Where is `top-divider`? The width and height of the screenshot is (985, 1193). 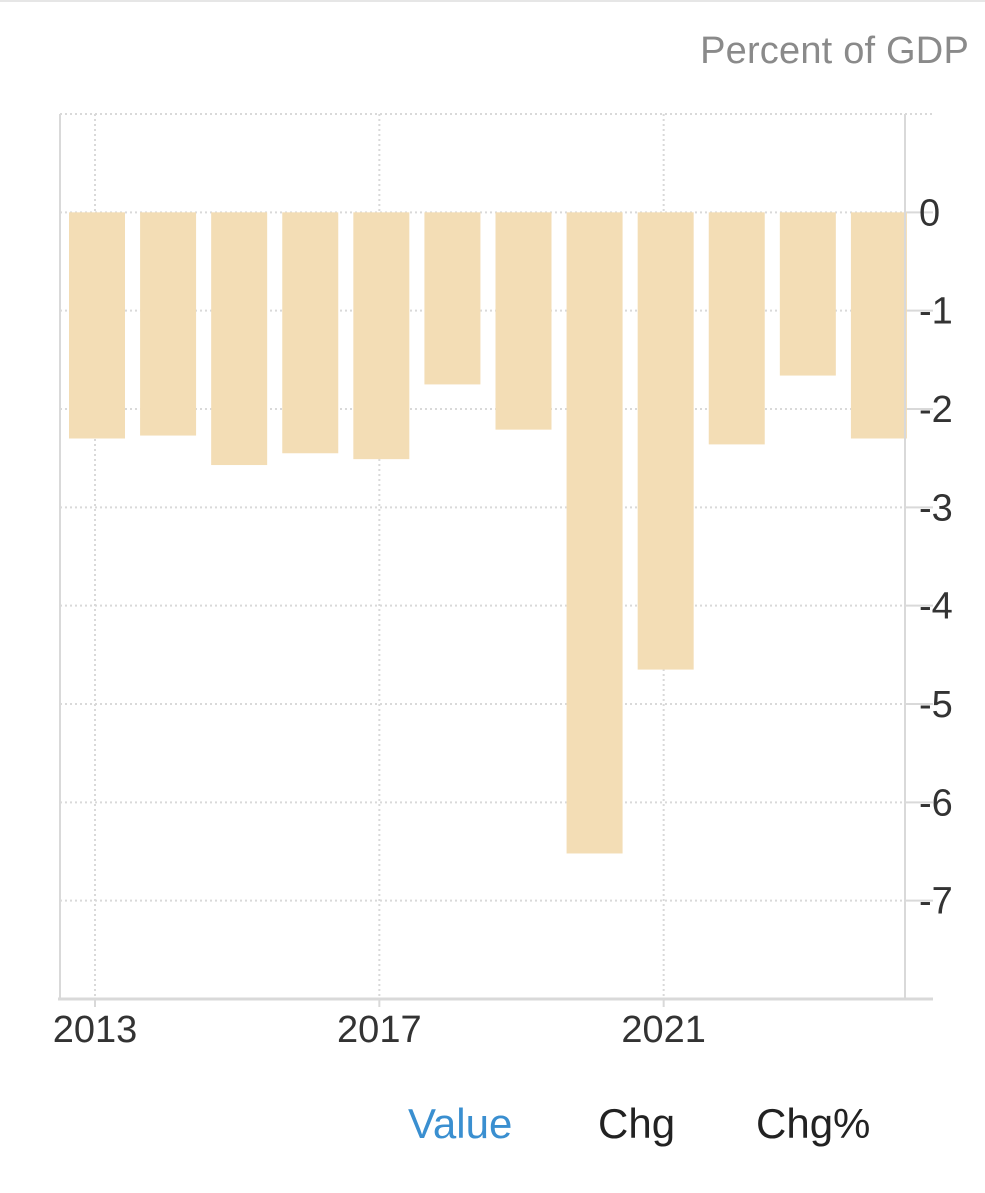
top-divider is located at coordinates (492, 1).